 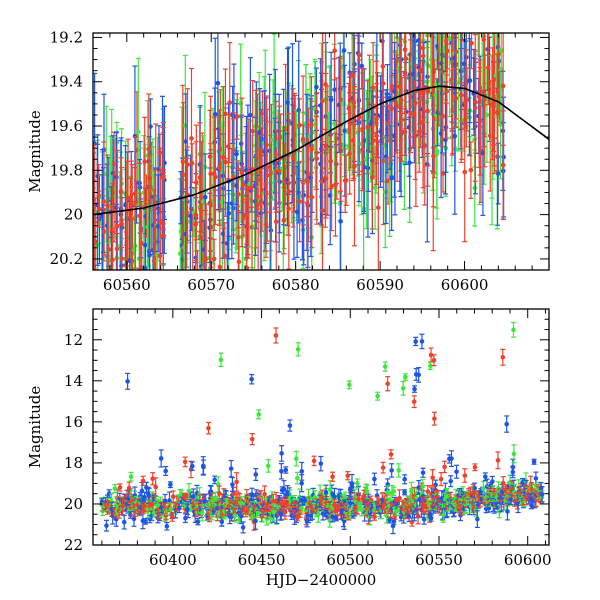 I want to click on y-tick-label: 12, so click(x=73, y=340).